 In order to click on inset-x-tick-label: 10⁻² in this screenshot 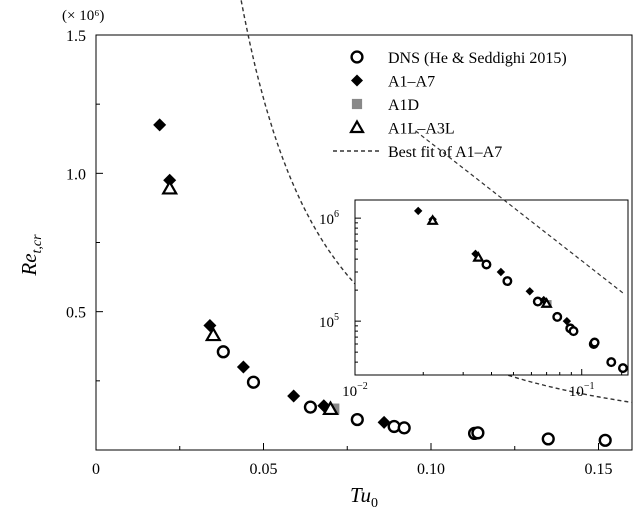, I will do `click(355, 390)`.